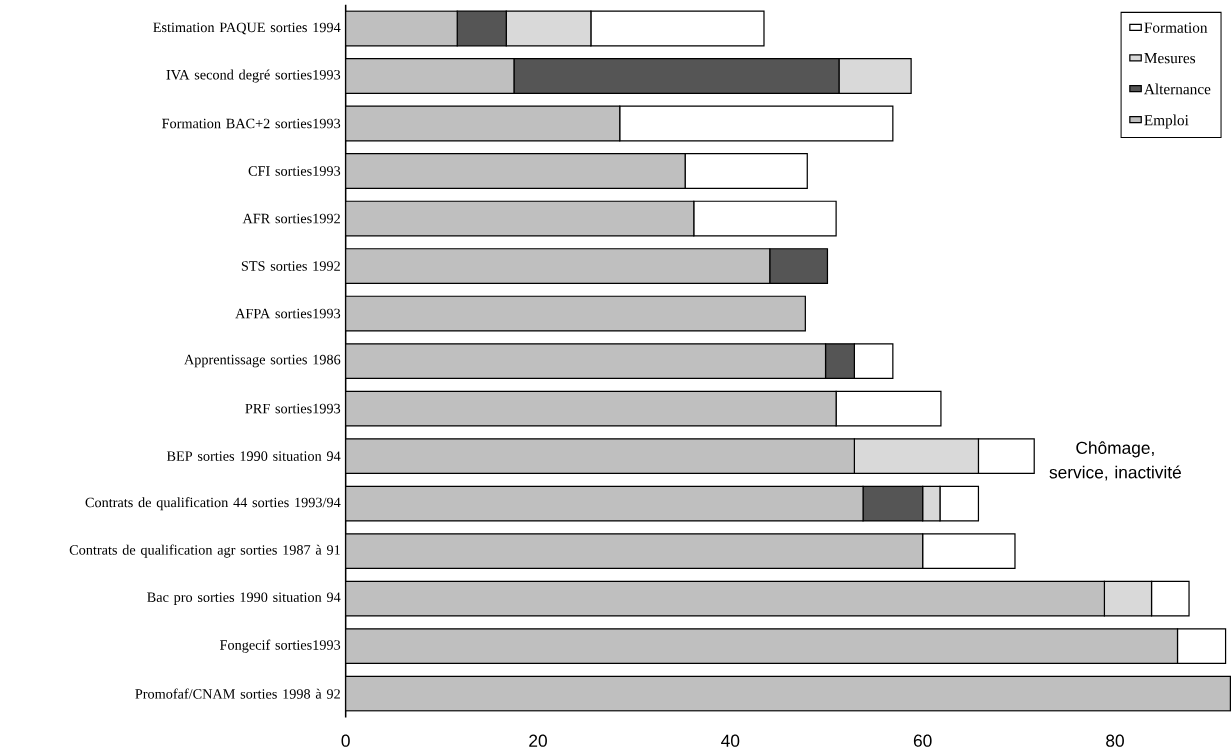  Describe the element at coordinates (247, 28) in the screenshot. I see `y-tick-label: Estimation PAQUE sorties 1994` at that location.